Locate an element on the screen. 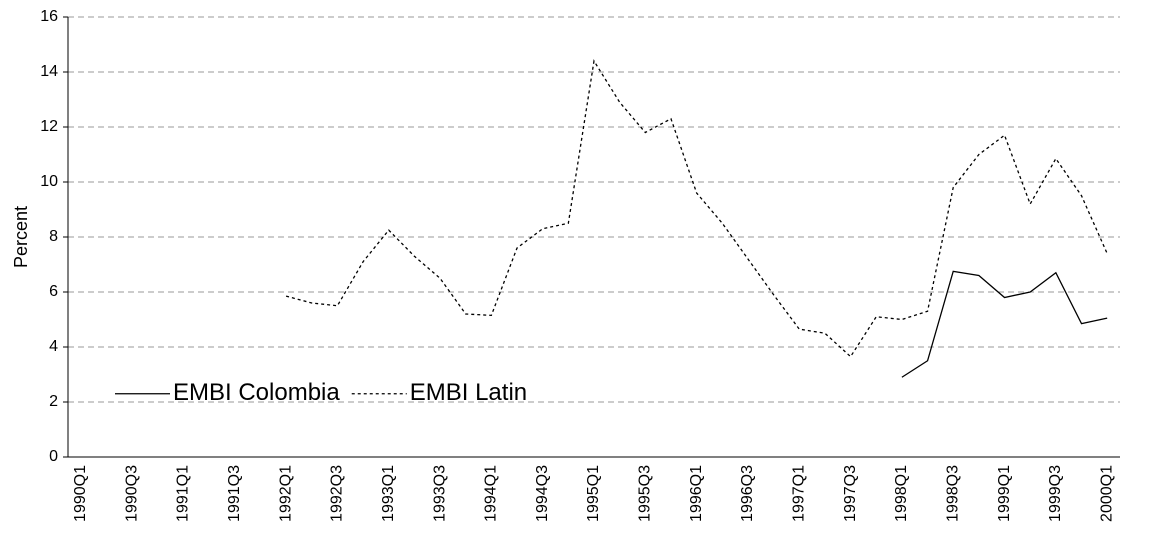 Image resolution: width=1149 pixels, height=560 pixels. y-axis-label: Percent is located at coordinates (21, 237).